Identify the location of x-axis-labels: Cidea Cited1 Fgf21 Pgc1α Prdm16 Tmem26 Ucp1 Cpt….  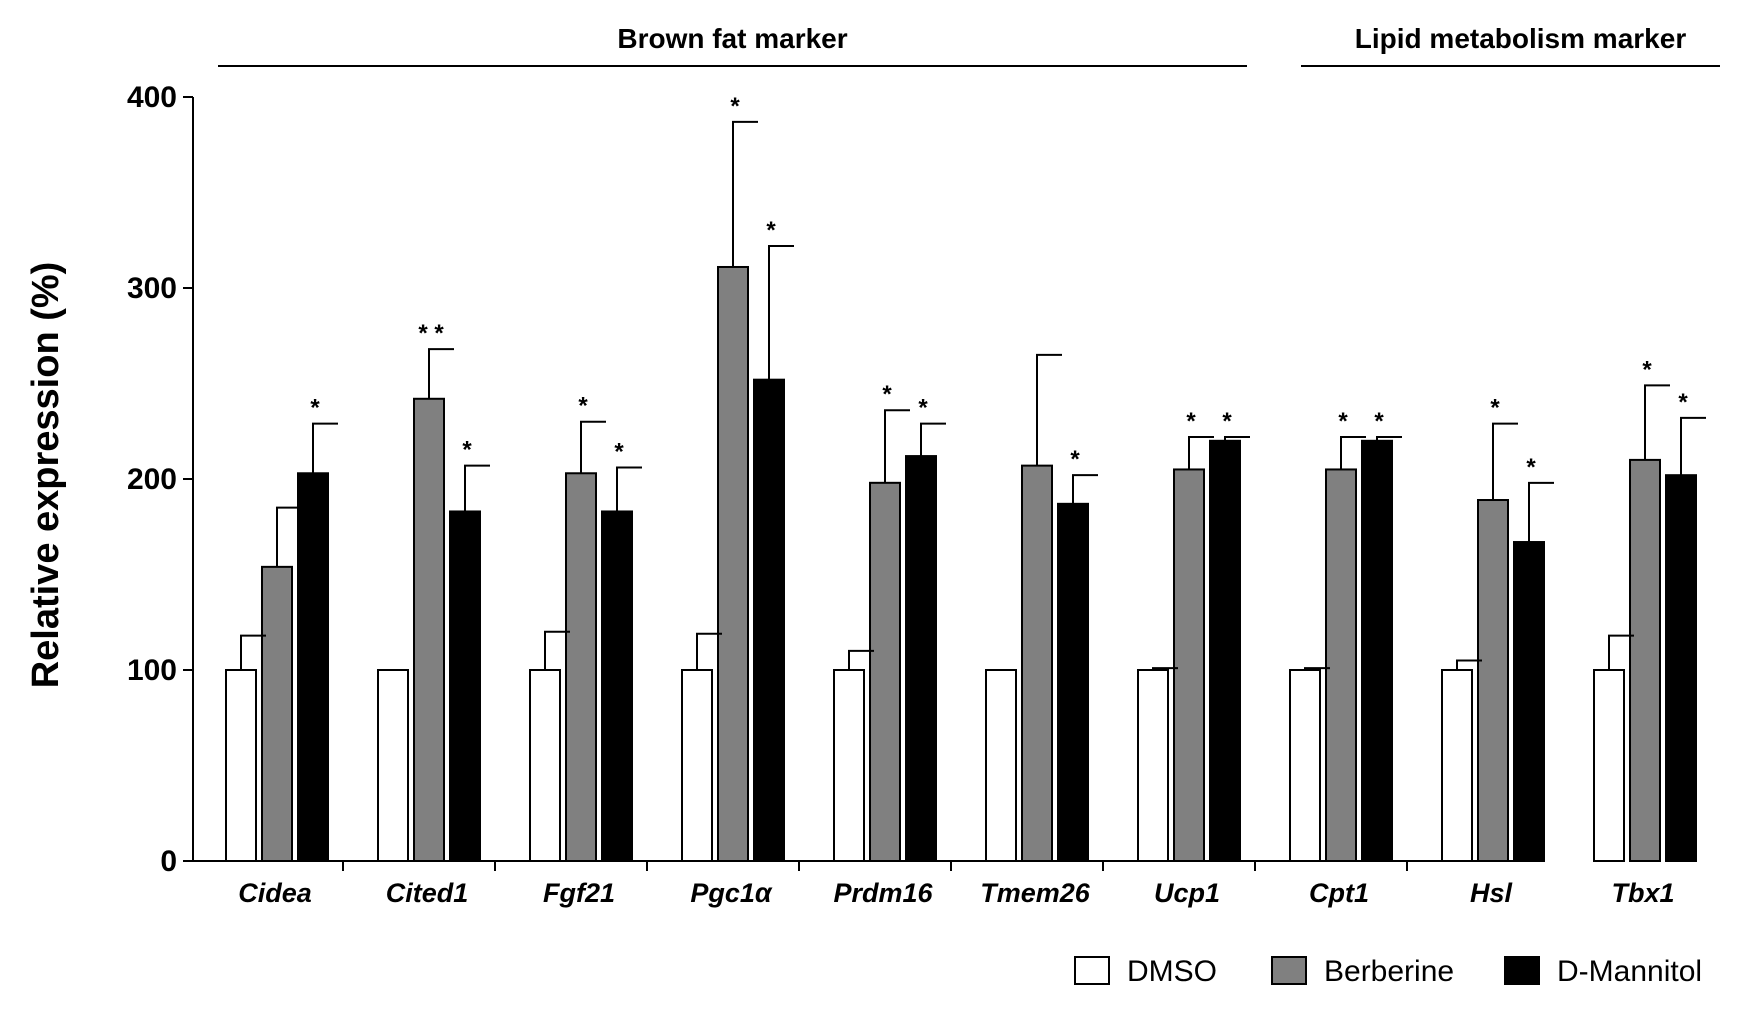
(956, 893).